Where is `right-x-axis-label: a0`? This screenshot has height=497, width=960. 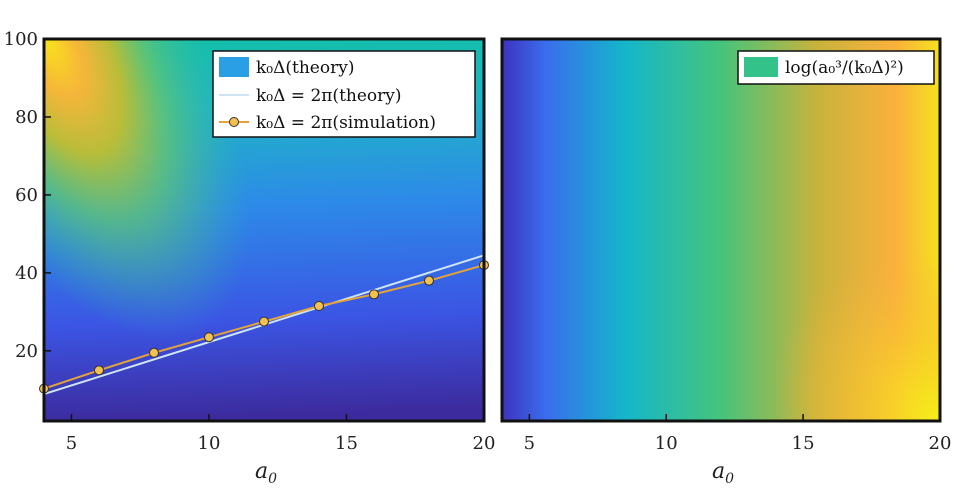
right-x-axis-label: a0 is located at coordinates (723, 473).